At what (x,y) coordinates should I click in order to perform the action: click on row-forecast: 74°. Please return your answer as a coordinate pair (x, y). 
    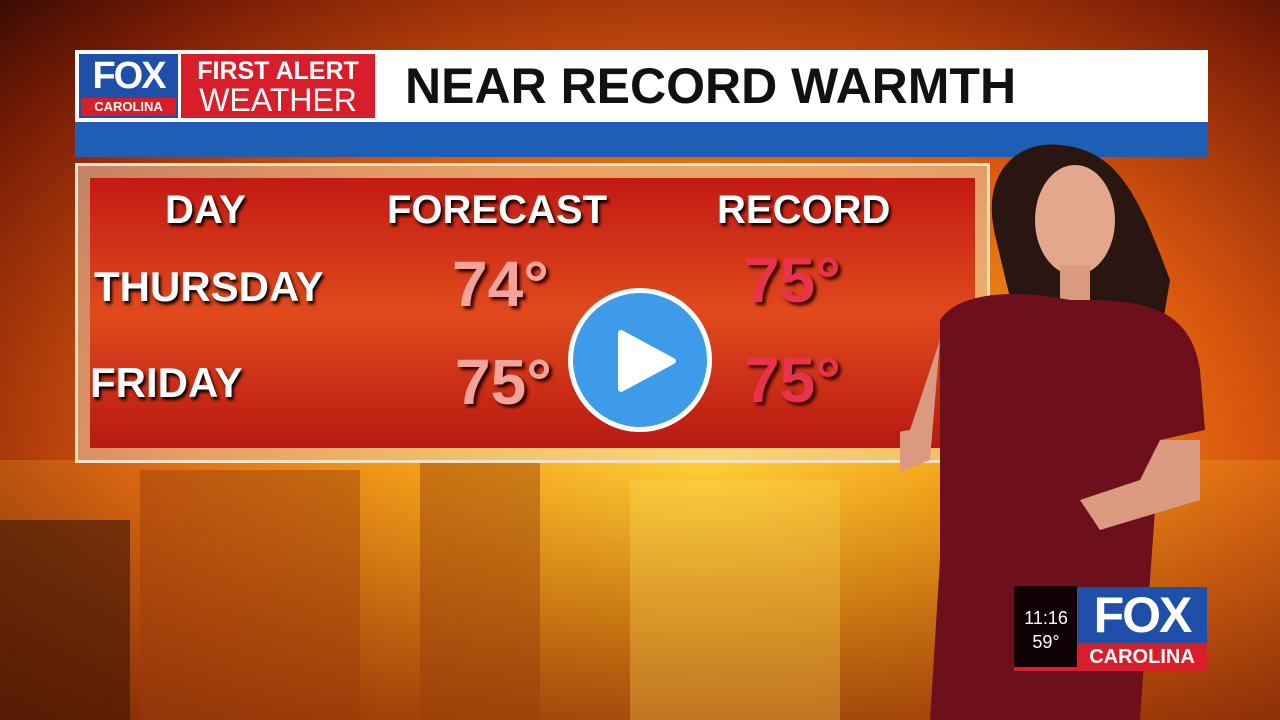
    Looking at the image, I should click on (500, 284).